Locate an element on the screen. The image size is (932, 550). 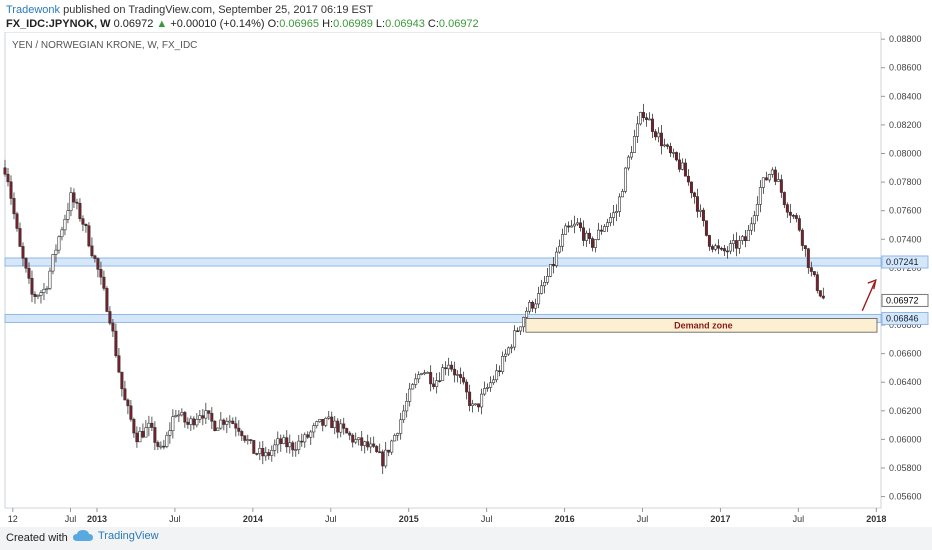
open-value: 0.06965 is located at coordinates (299, 24).